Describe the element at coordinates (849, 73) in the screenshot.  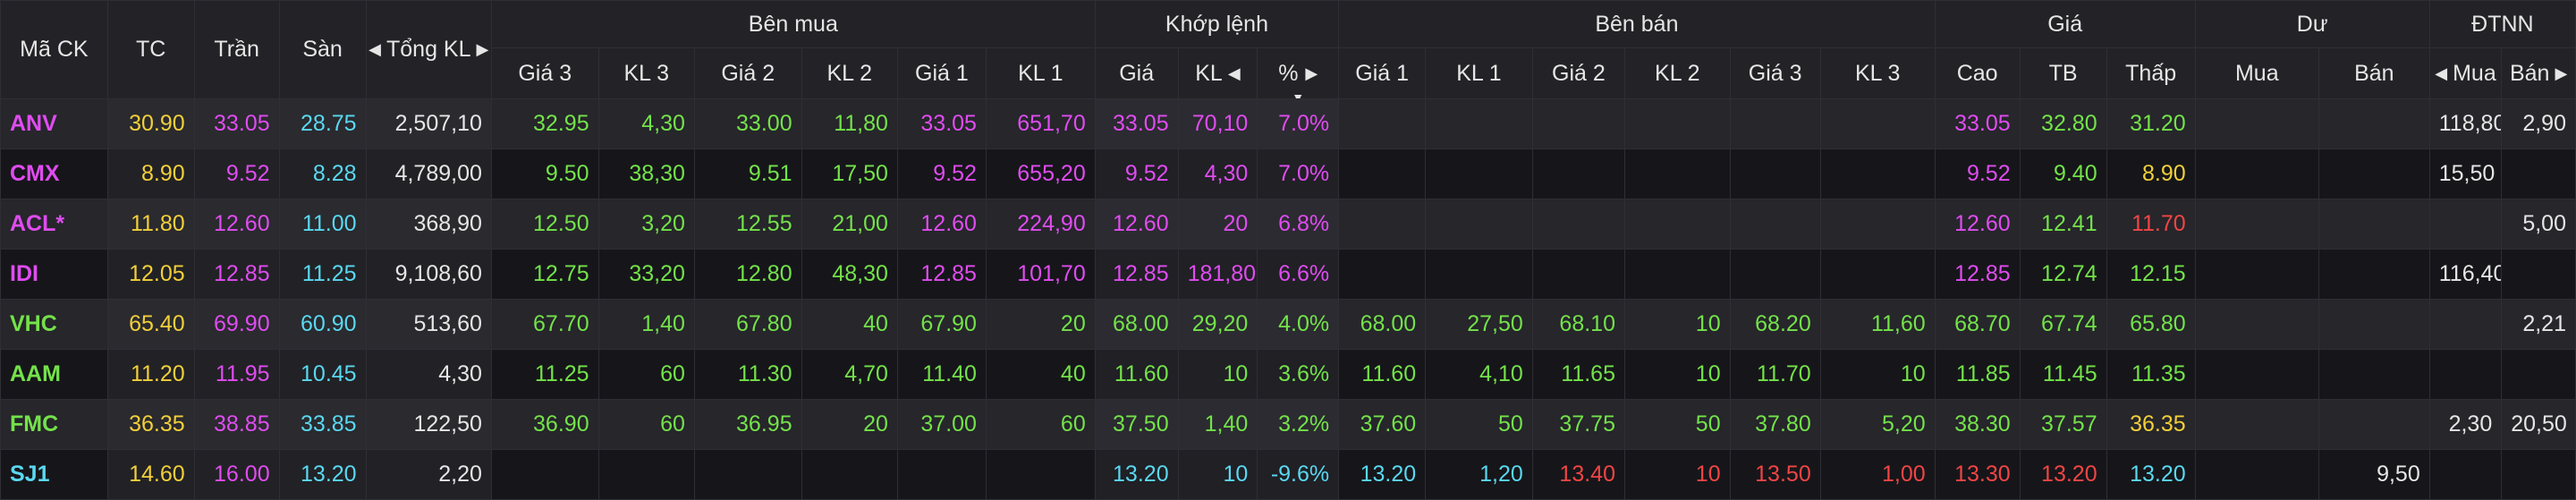
I see `col-buy-vol-2: KL 2` at that location.